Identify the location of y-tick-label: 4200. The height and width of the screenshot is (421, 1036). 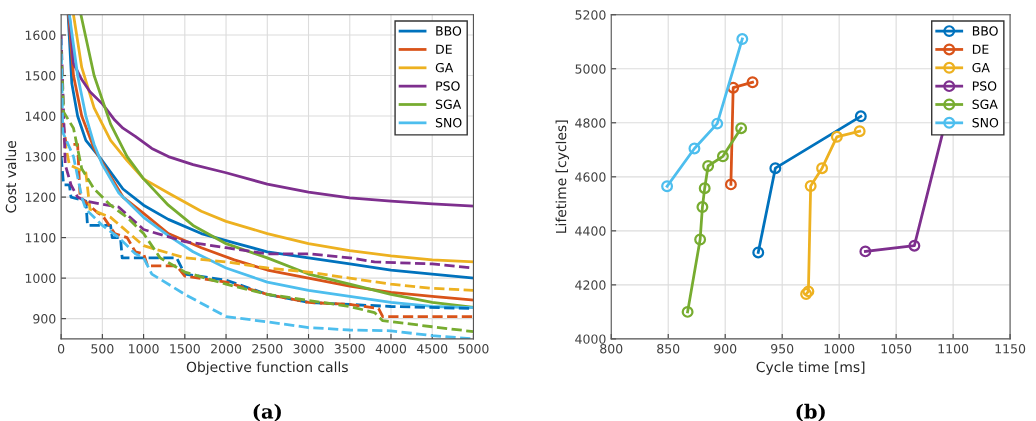
(590, 285).